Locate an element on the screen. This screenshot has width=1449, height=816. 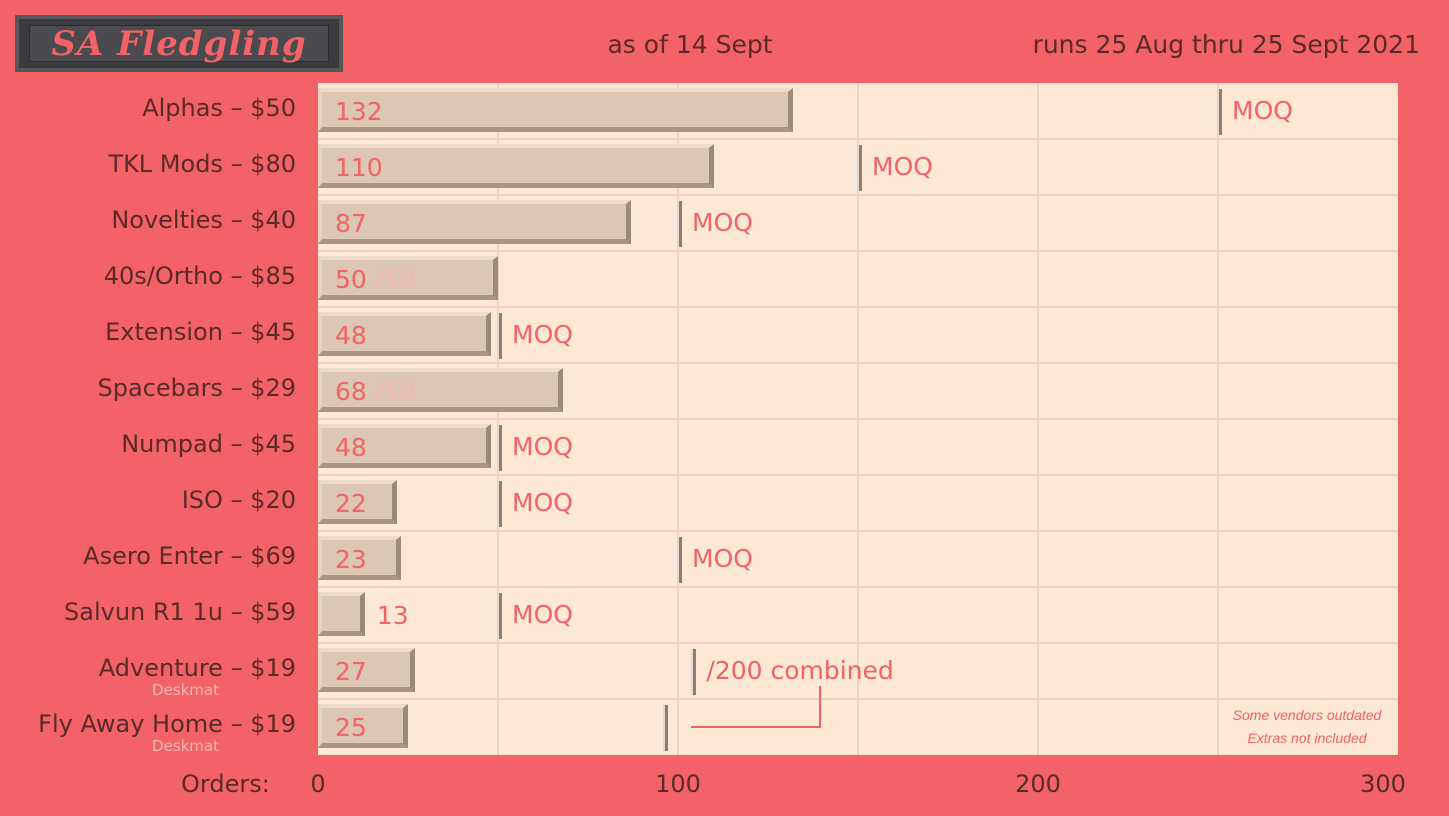
category-label: Extension – $45 is located at coordinates (200, 332).